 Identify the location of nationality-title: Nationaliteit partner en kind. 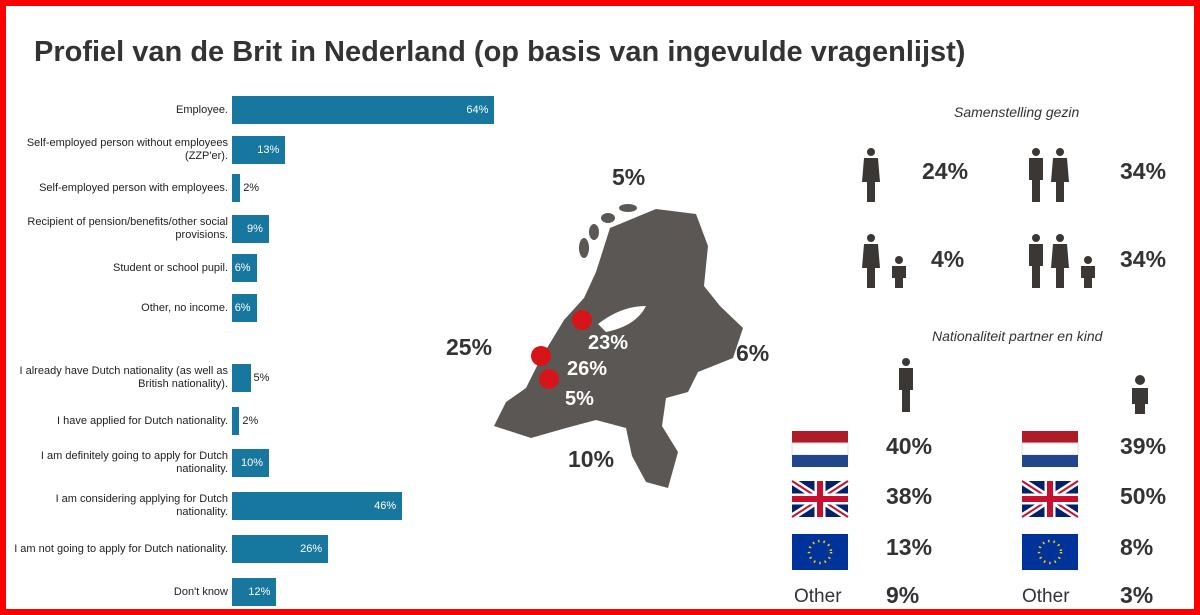
(1017, 336).